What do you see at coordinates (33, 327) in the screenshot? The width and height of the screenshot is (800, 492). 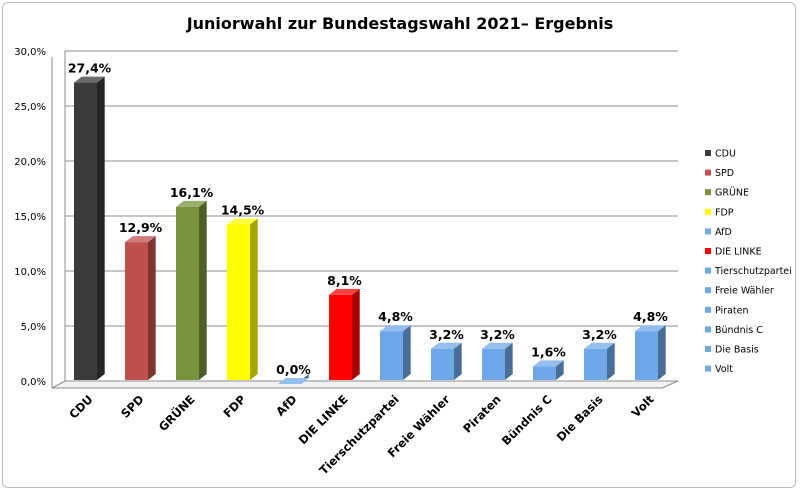 I see `y-tick-label: 5,0%` at bounding box center [33, 327].